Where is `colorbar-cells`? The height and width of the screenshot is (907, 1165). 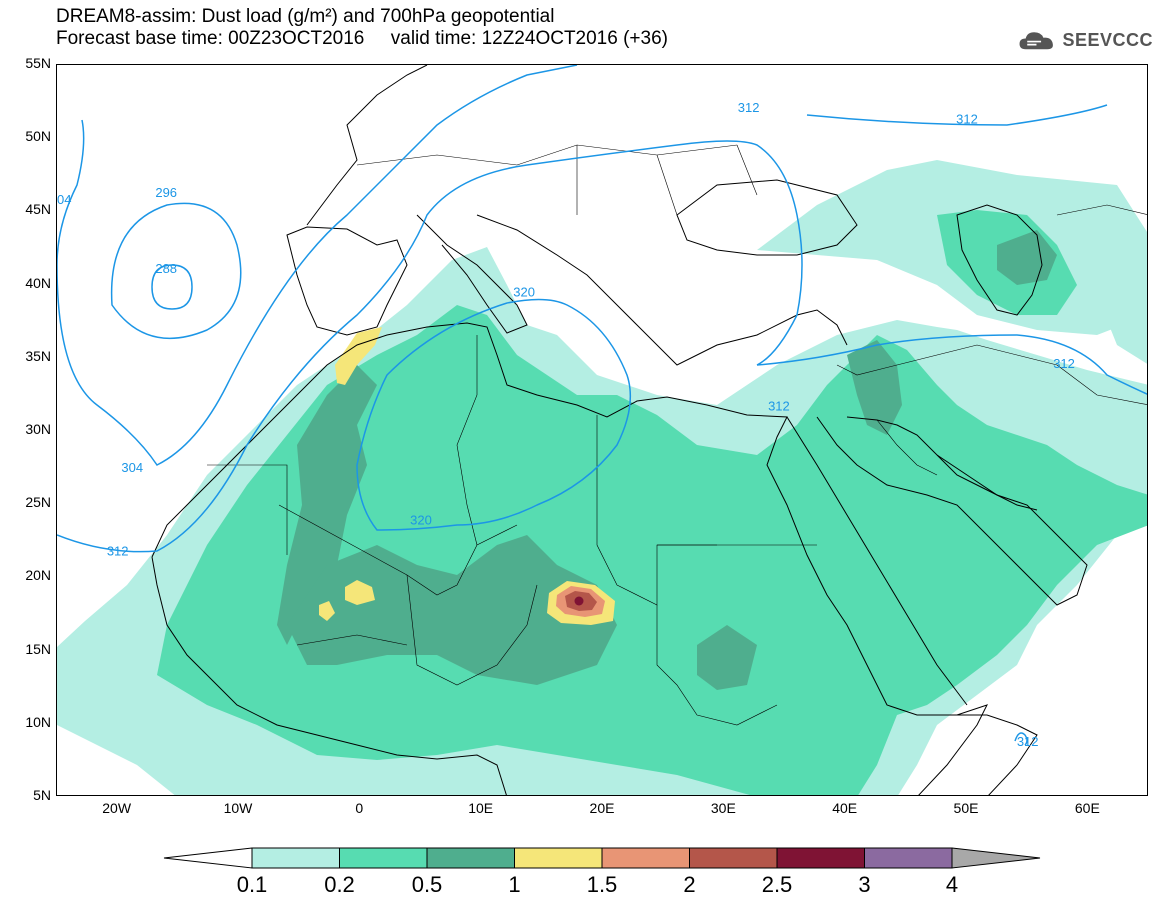
colorbar-cells is located at coordinates (602, 858).